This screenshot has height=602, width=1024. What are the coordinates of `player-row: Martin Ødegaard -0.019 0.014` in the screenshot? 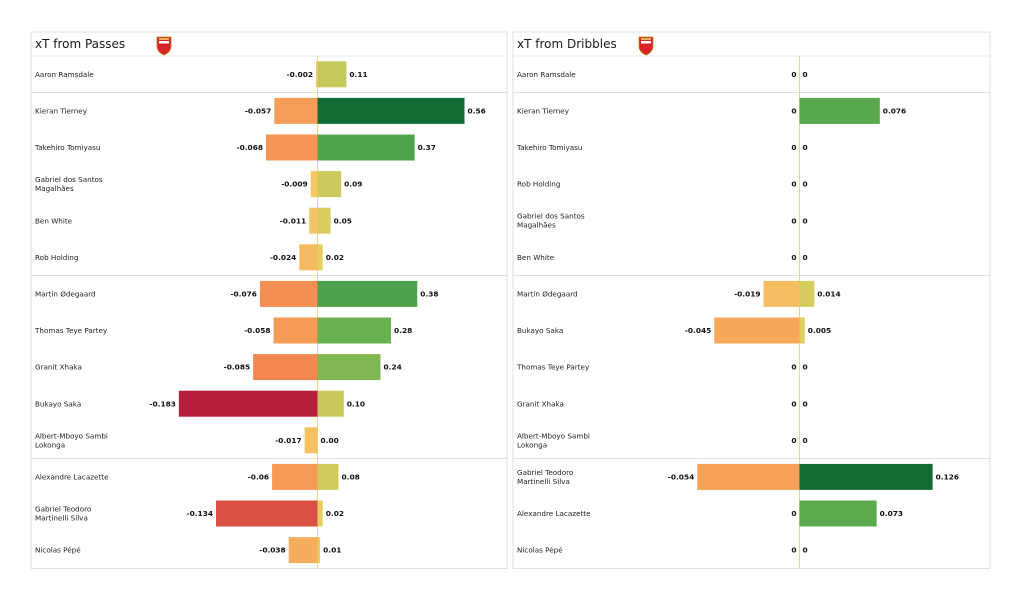 It's located at (679, 293).